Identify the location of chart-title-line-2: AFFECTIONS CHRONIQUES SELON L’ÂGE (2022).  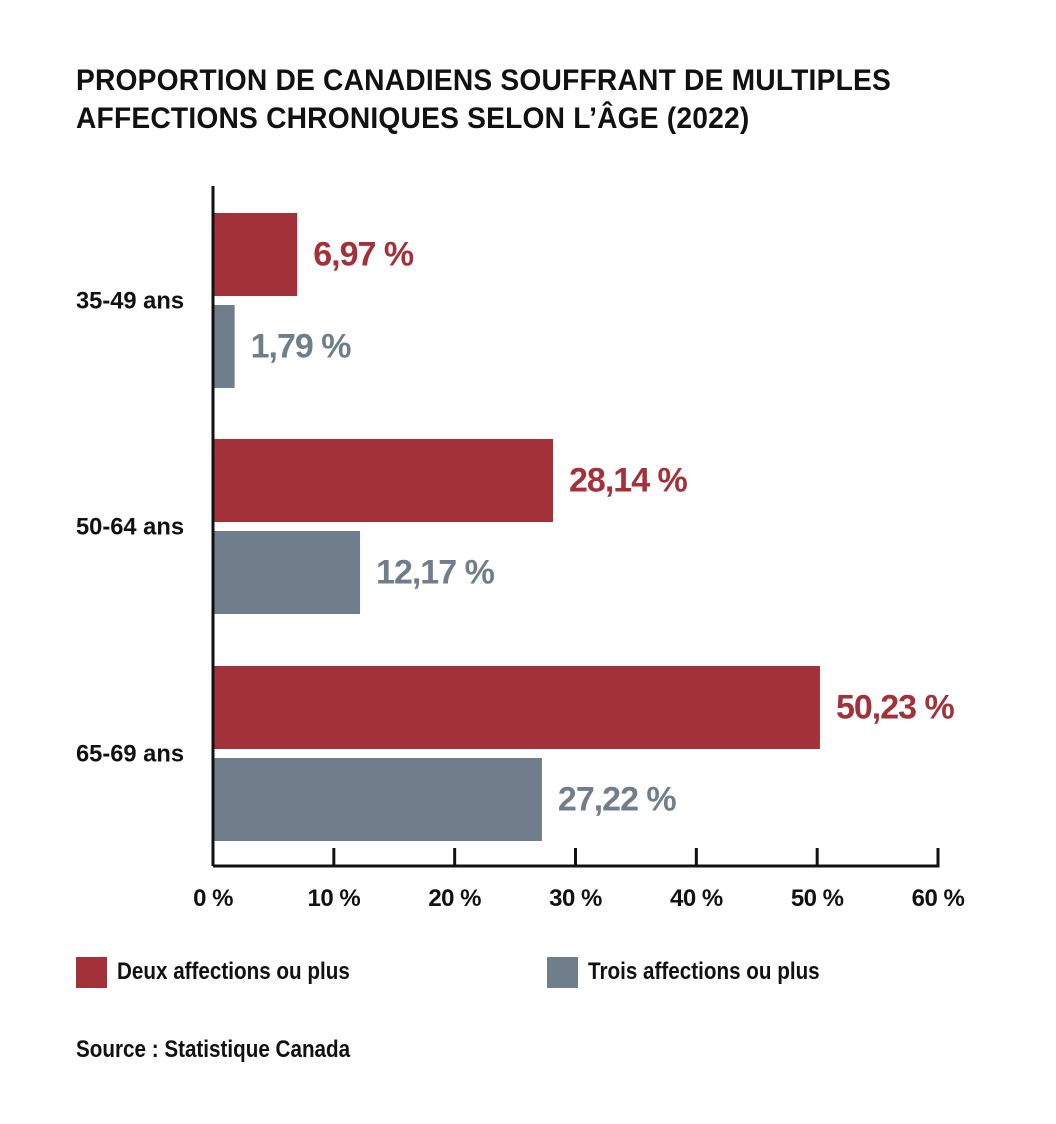
(413, 118).